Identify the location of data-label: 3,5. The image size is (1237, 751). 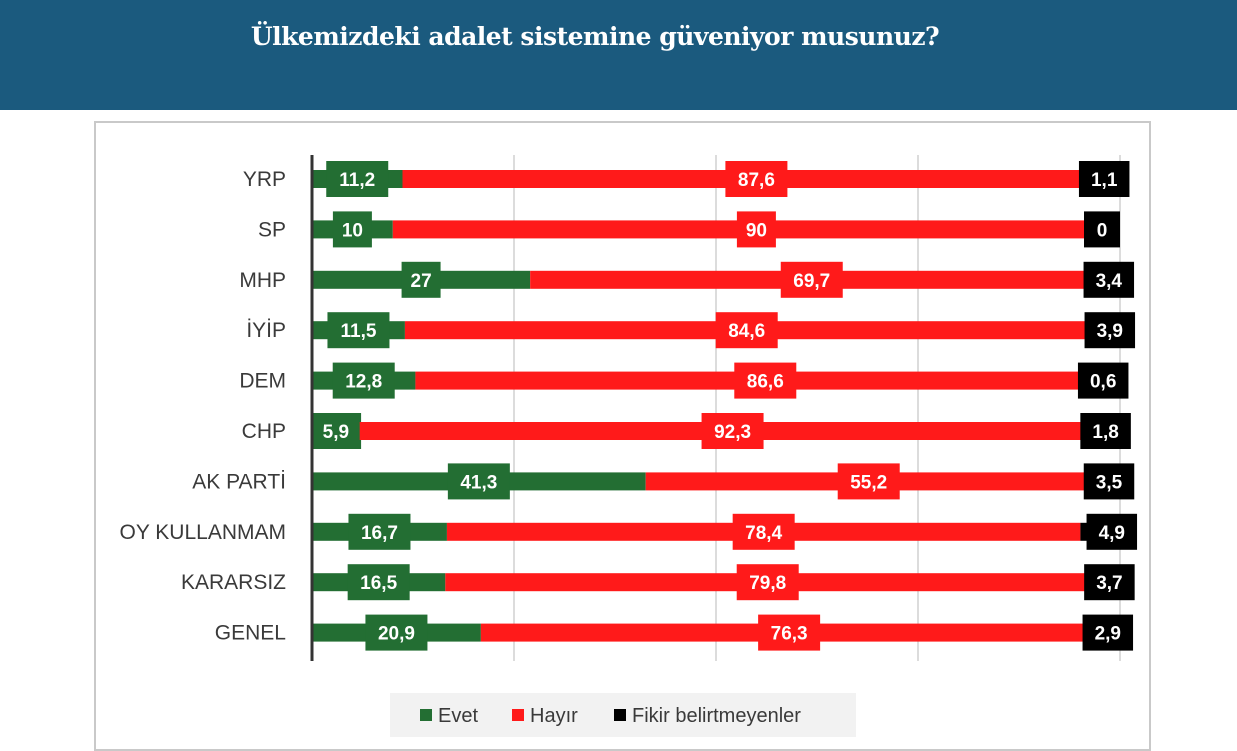
(1109, 482).